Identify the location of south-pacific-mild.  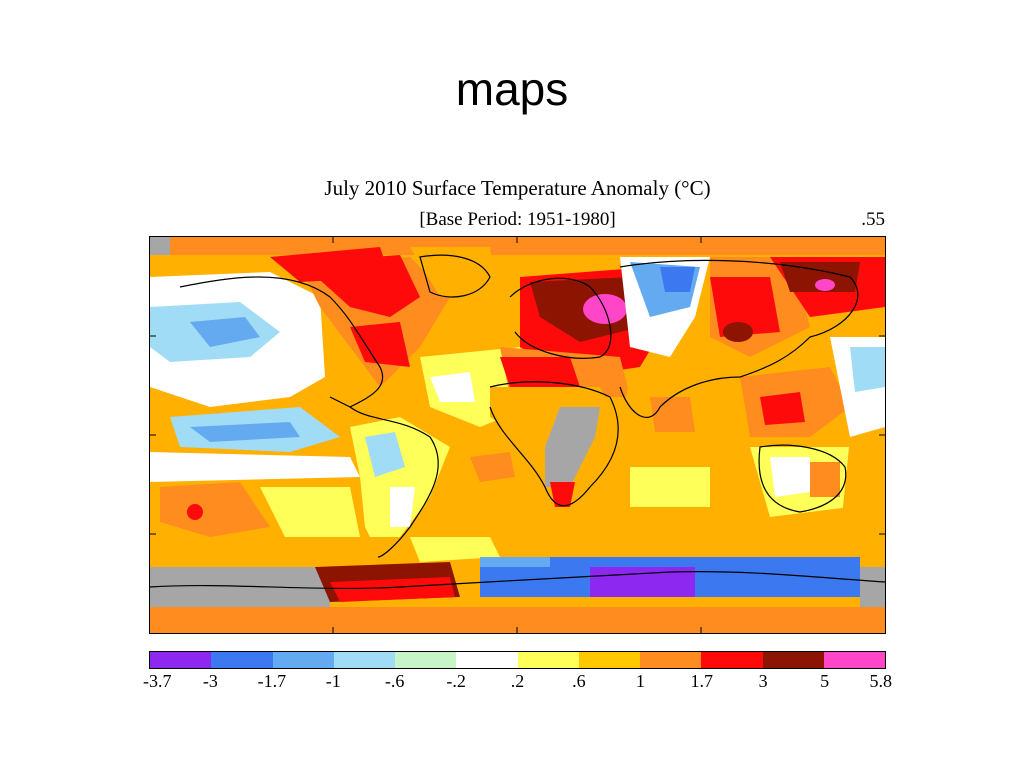
(310, 517).